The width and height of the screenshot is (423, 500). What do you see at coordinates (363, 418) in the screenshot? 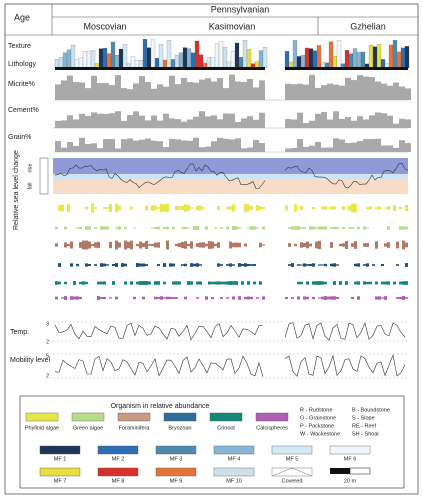
I see `legend-label: S - Slope` at bounding box center [363, 418].